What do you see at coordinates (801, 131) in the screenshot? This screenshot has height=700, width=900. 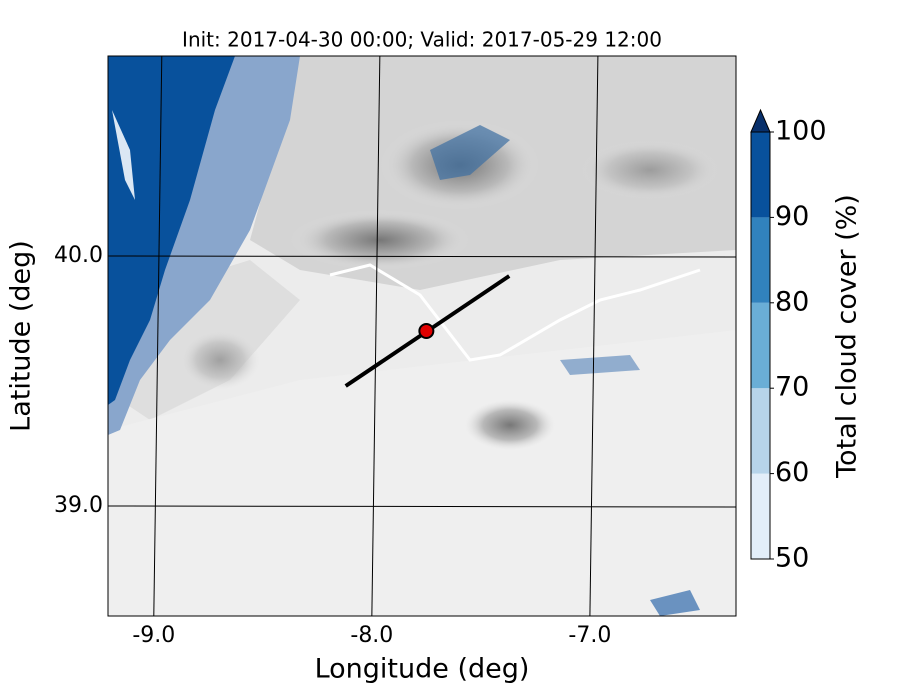 I see `colorbar-tick-label: 100` at bounding box center [801, 131].